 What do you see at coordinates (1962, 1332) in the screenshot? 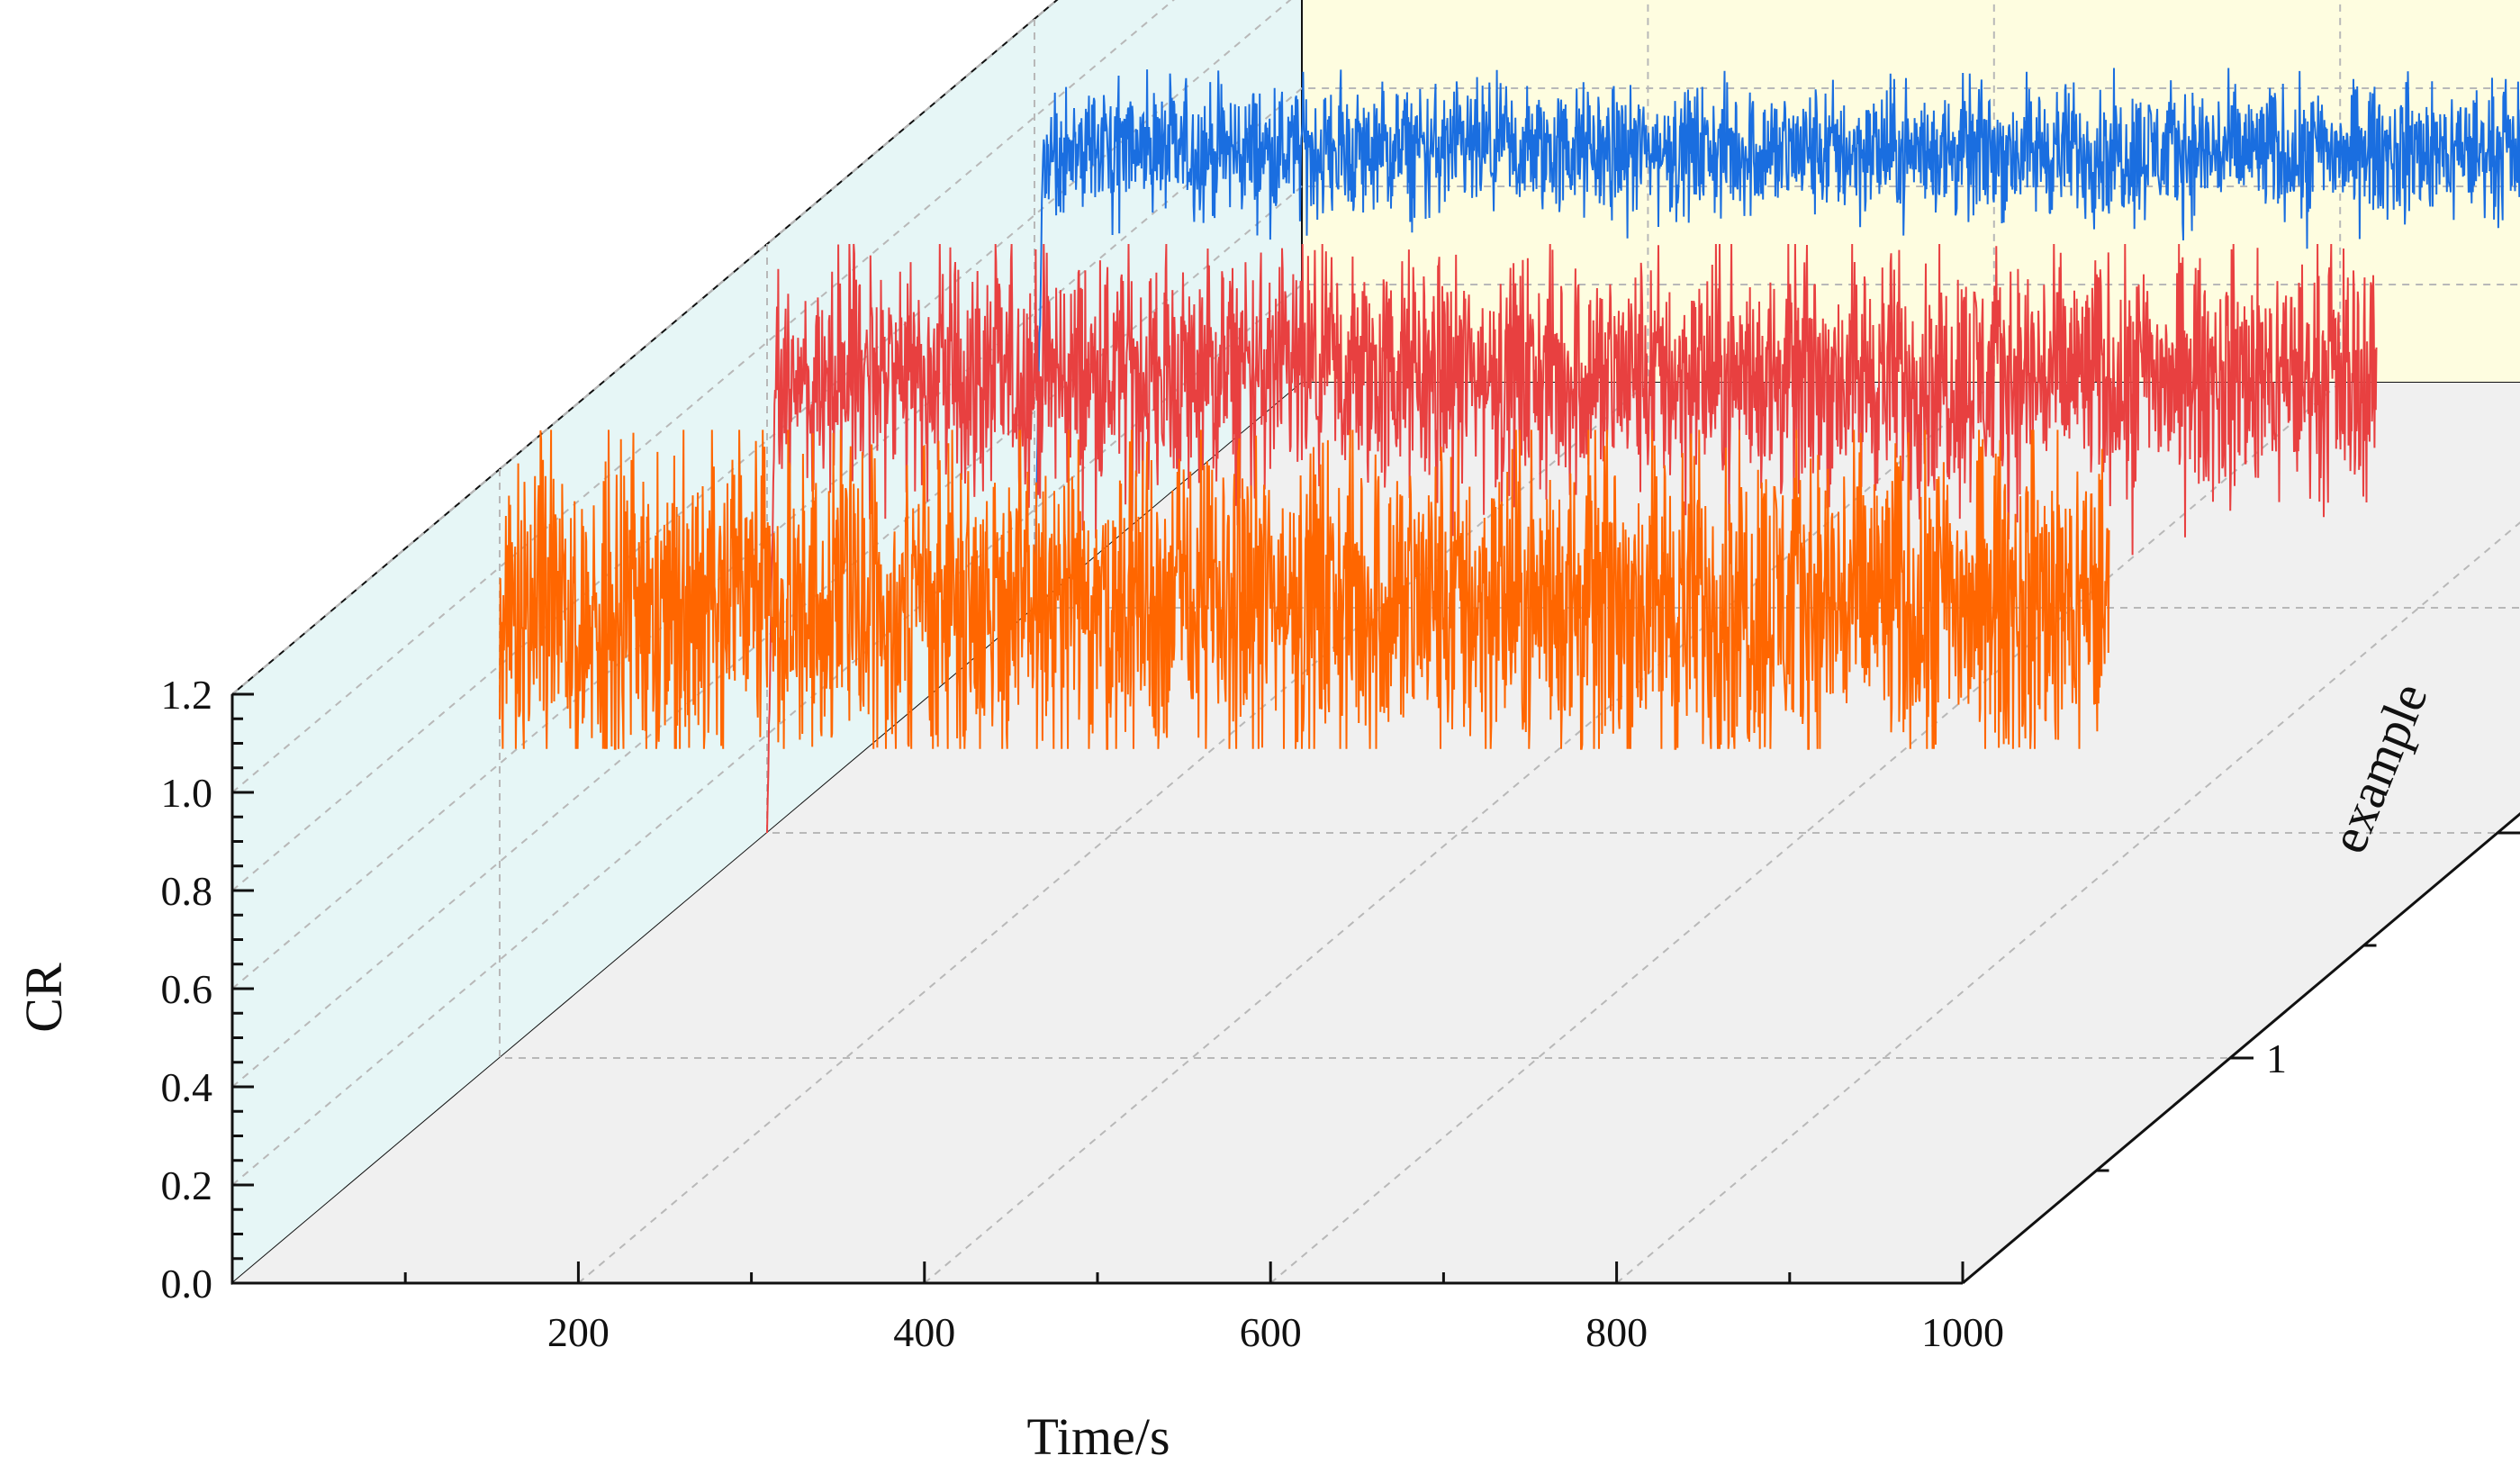
I see `x-tick-label: 1000` at bounding box center [1962, 1332].